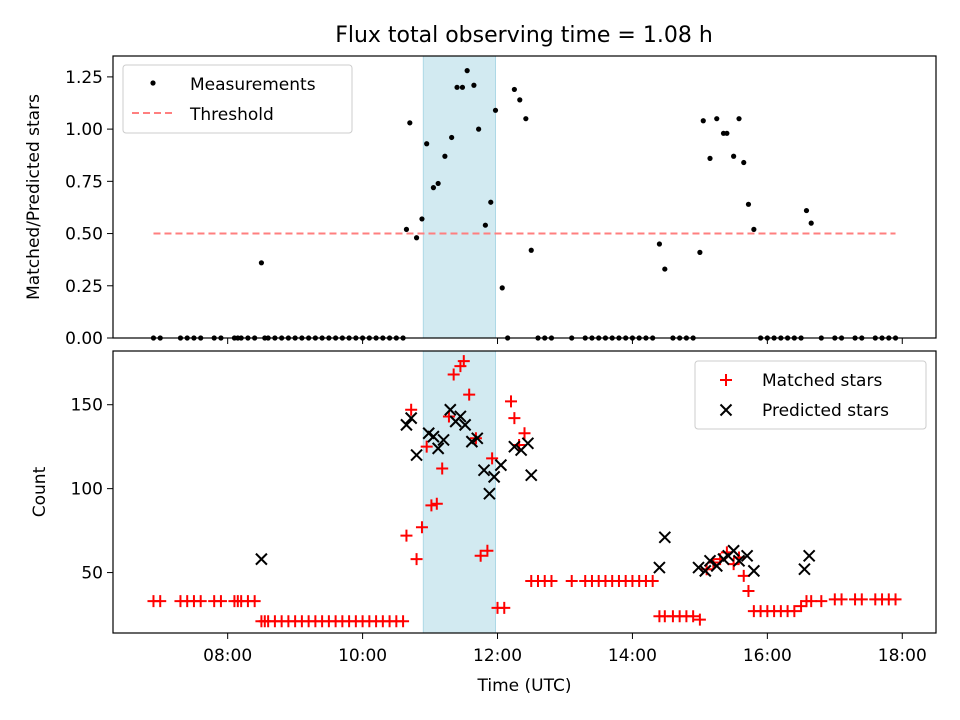 Image resolution: width=960 pixels, height=720 pixels. What do you see at coordinates (92, 574) in the screenshot?
I see `y-tick-label: 50` at bounding box center [92, 574].